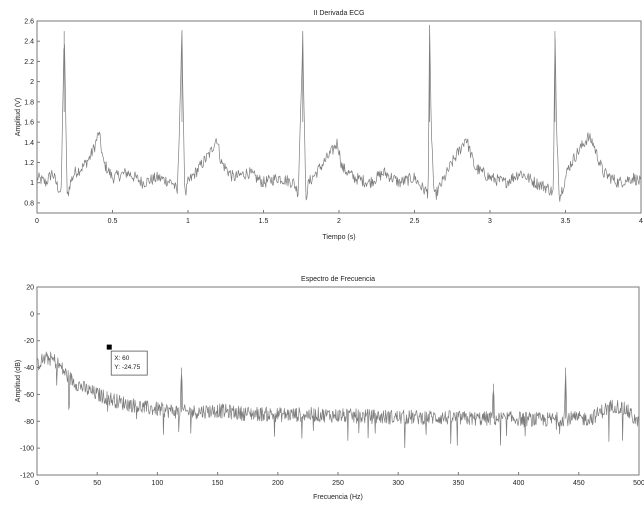 The height and width of the screenshot is (510, 644). Describe the element at coordinates (97, 483) in the screenshot. I see `x-tick-label: 50` at that location.